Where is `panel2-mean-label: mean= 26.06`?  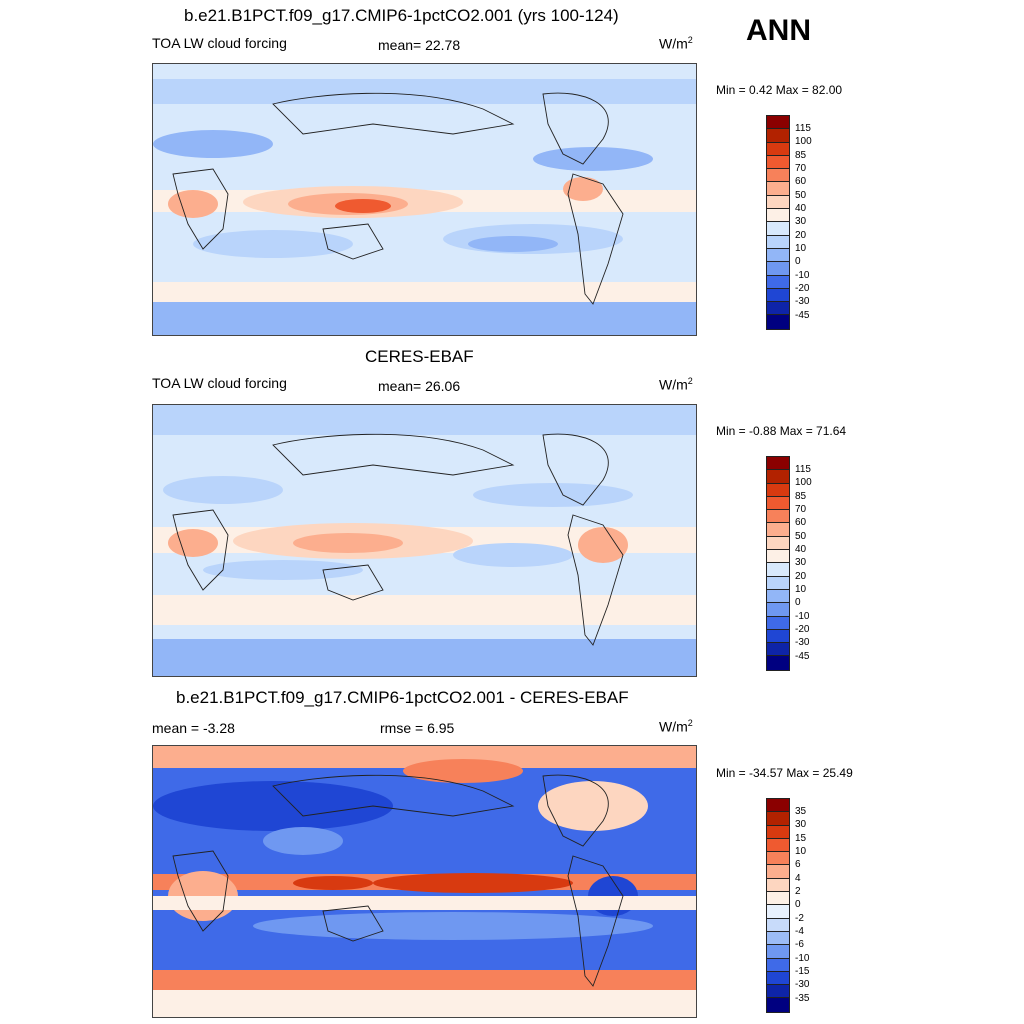
panel2-mean-label: mean= 26.06 is located at coordinates (419, 386).